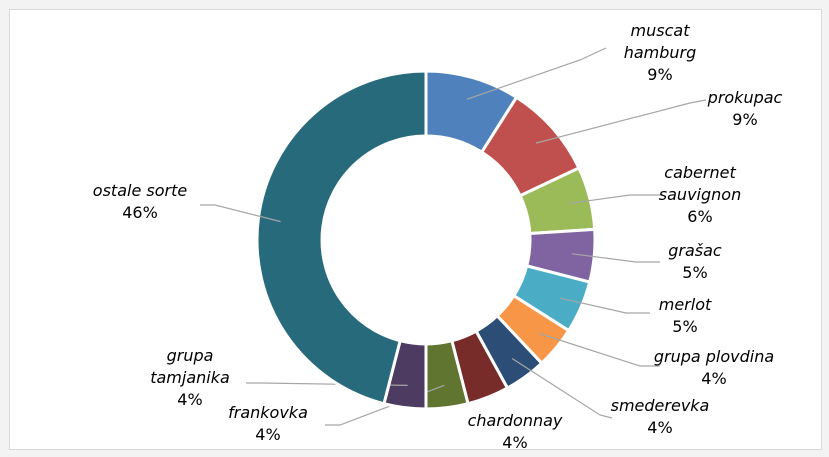  What do you see at coordinates (515, 432) in the screenshot?
I see `data-label: chardonnay 4%` at bounding box center [515, 432].